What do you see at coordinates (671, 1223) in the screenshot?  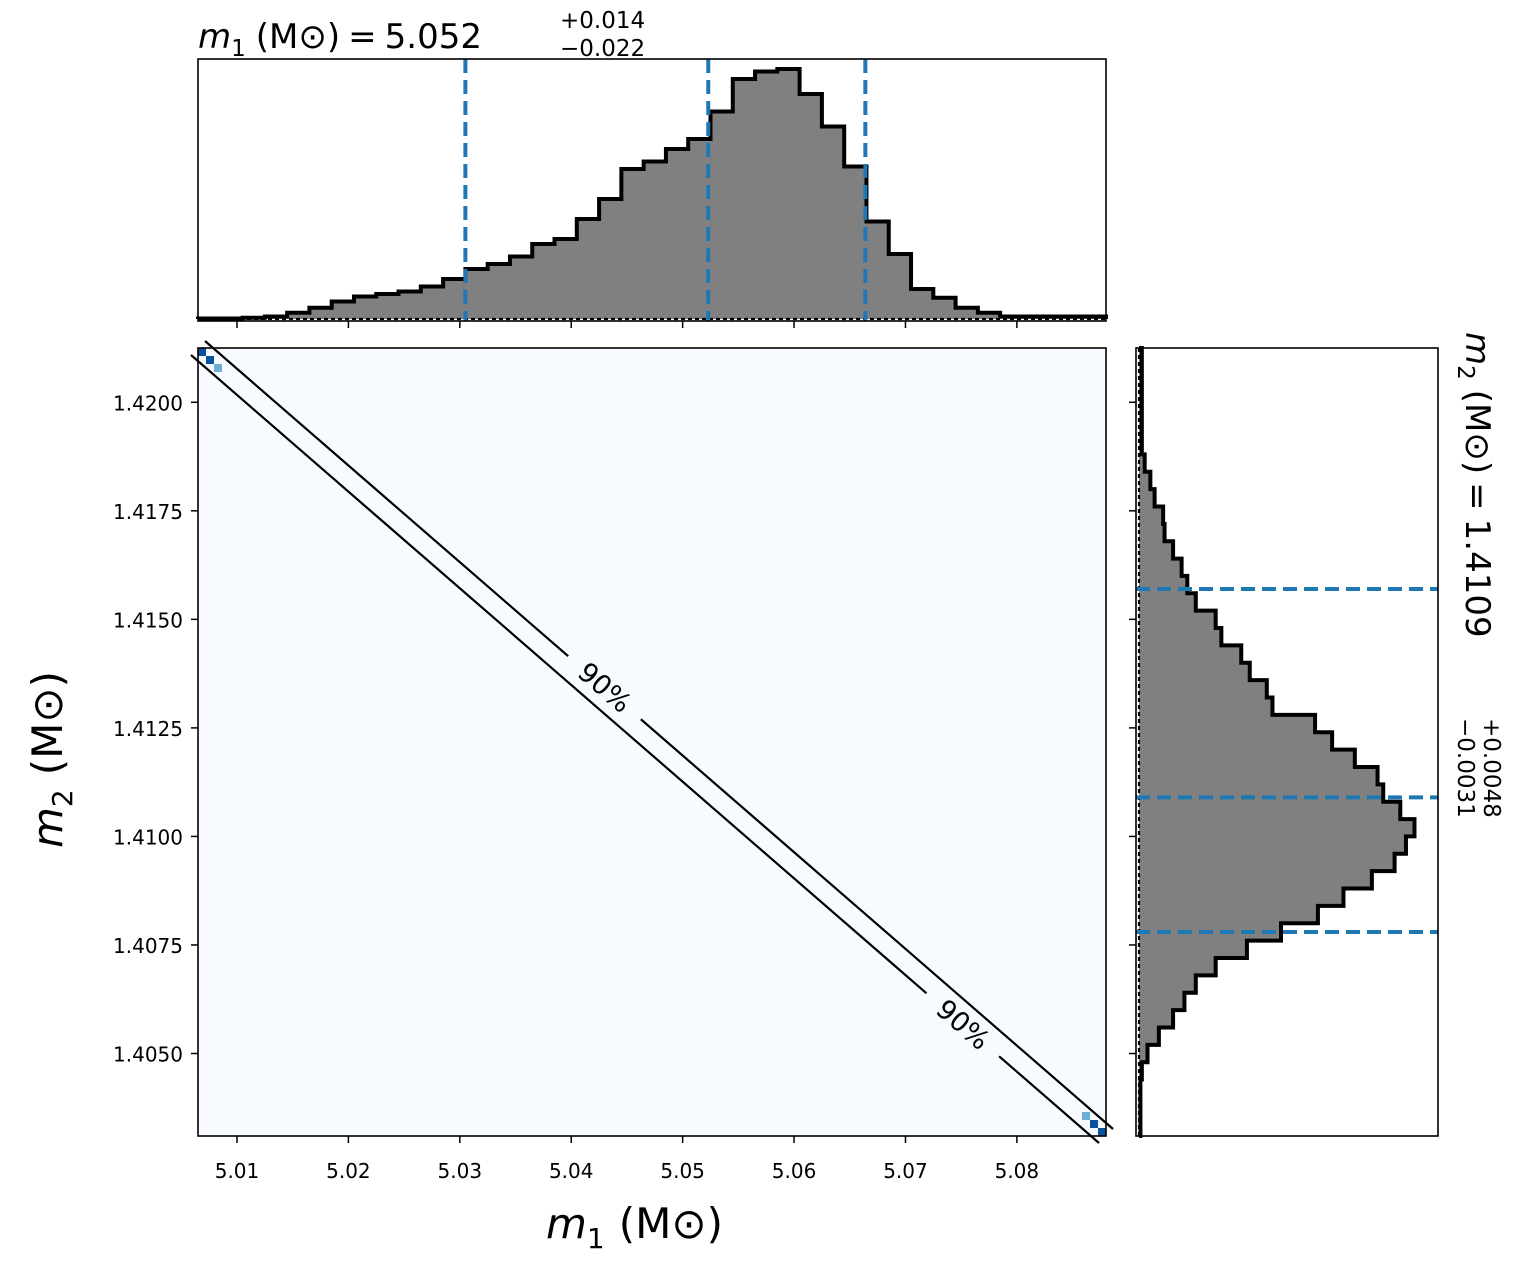 I see `x-axis-unit: (M⊙)` at bounding box center [671, 1223].